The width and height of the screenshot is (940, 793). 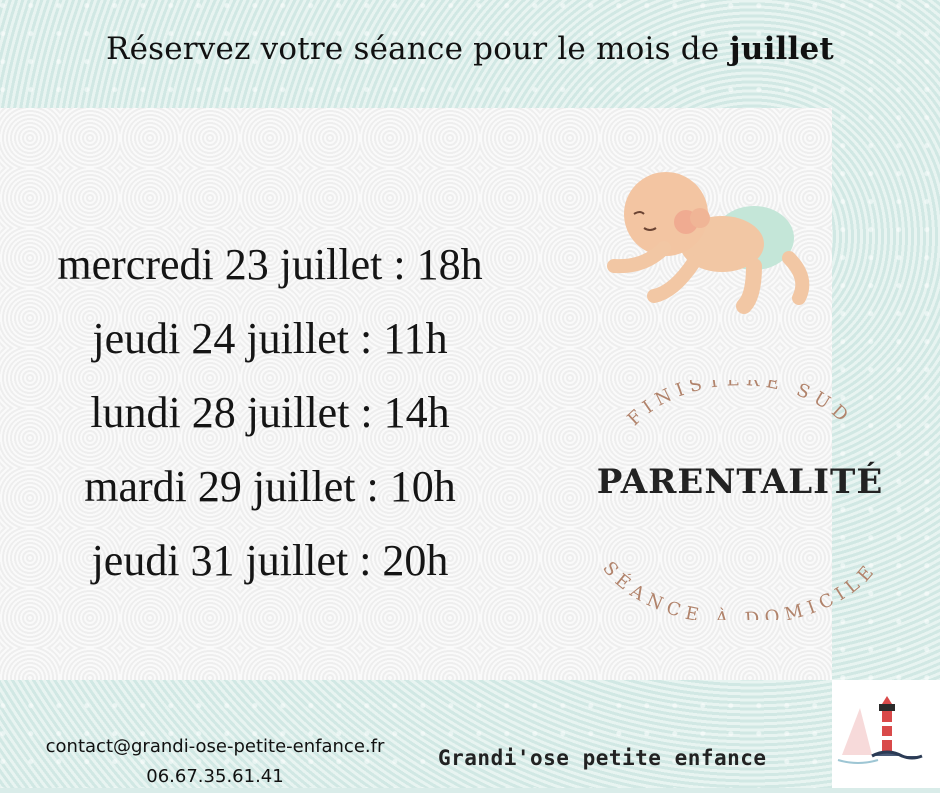 I want to click on date-item: jeudi 24 juillet : 11h, so click(x=270, y=338).